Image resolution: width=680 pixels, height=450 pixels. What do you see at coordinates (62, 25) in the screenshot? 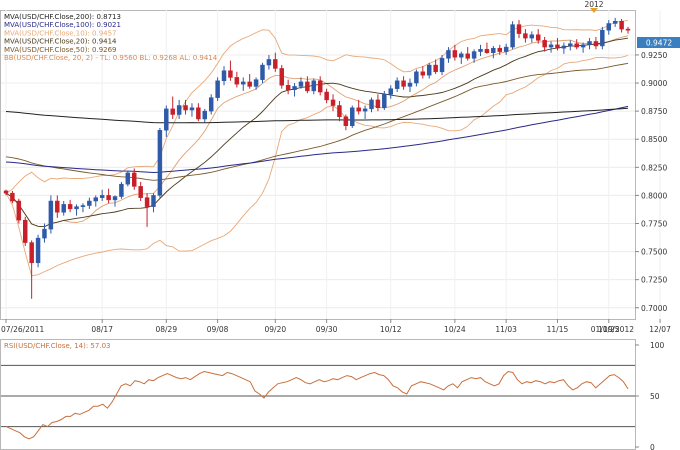
I see `legend-entry: MVA(USD/CHF.Close,100): 0.9021` at bounding box center [62, 25].